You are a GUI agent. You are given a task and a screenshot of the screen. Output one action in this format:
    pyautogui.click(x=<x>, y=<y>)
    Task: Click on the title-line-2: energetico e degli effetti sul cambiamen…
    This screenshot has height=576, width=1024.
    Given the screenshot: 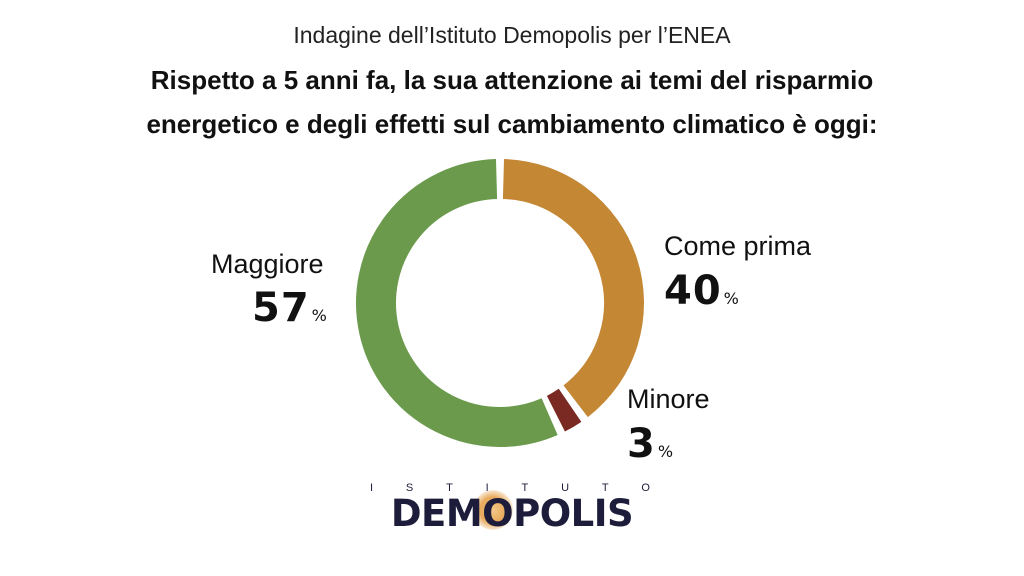 What is the action you would take?
    pyautogui.click(x=512, y=124)
    